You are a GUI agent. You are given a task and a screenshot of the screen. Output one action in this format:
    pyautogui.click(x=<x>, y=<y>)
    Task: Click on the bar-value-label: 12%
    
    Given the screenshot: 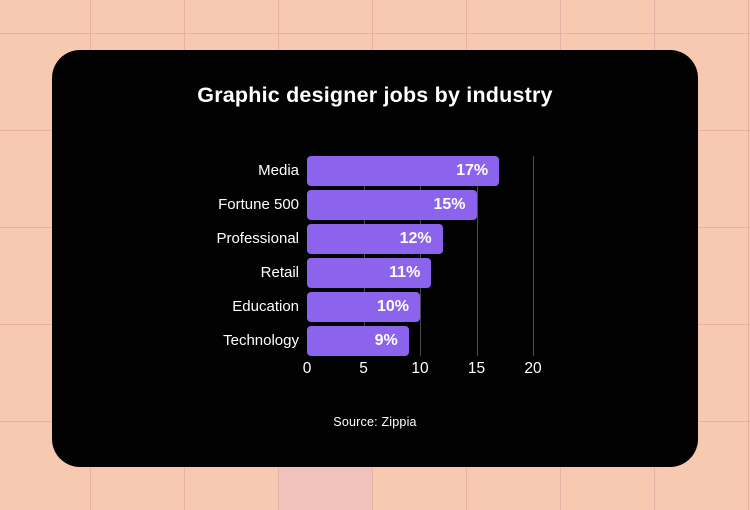 What is the action you would take?
    pyautogui.click(x=415, y=238)
    